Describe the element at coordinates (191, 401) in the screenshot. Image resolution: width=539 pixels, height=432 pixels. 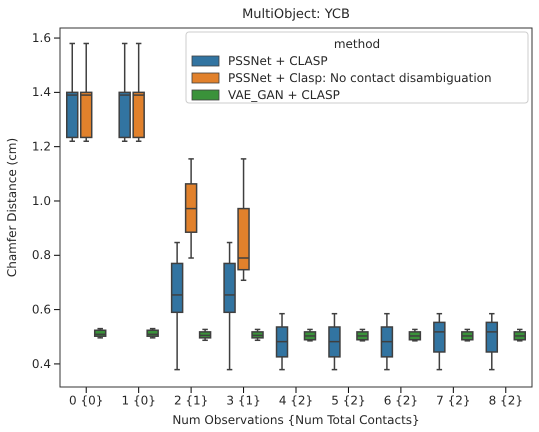
I see `x-tick-label: 2 {1}` at that location.